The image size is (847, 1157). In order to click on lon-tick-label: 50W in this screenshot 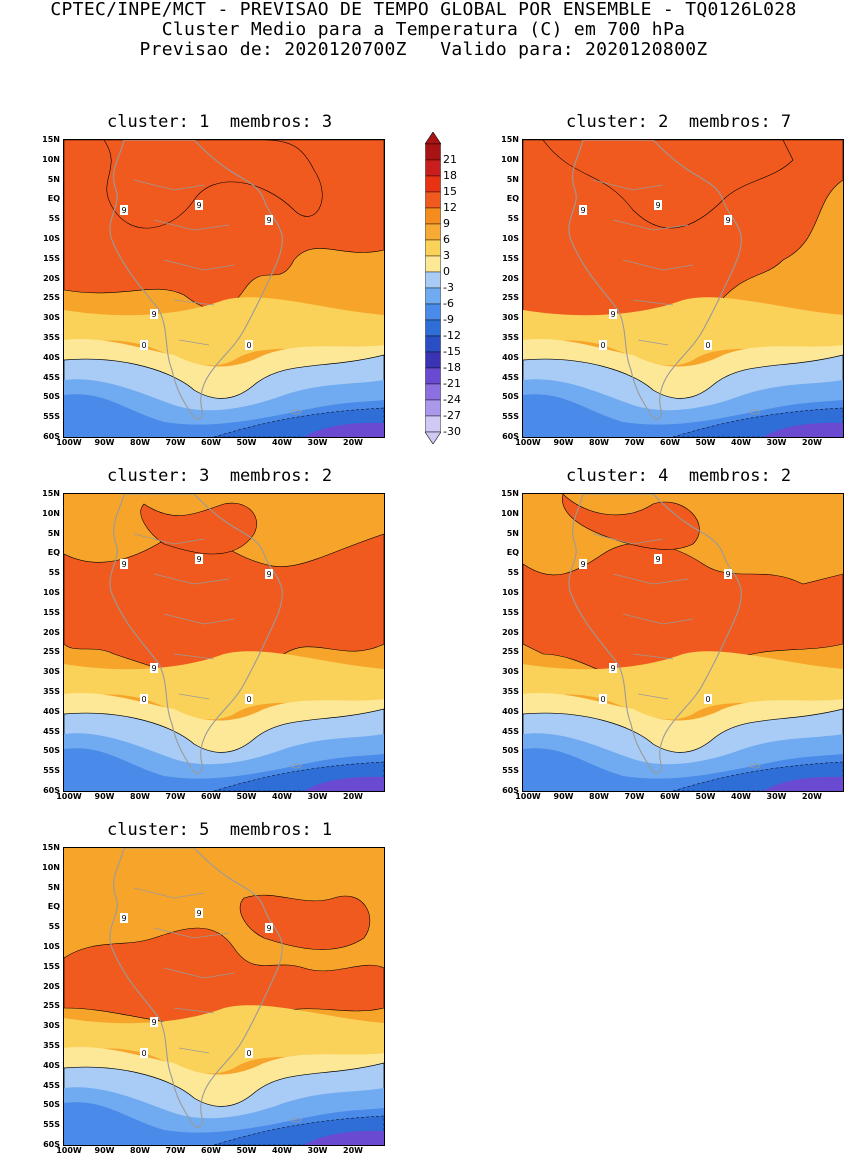, I will do `click(246, 1150)`.